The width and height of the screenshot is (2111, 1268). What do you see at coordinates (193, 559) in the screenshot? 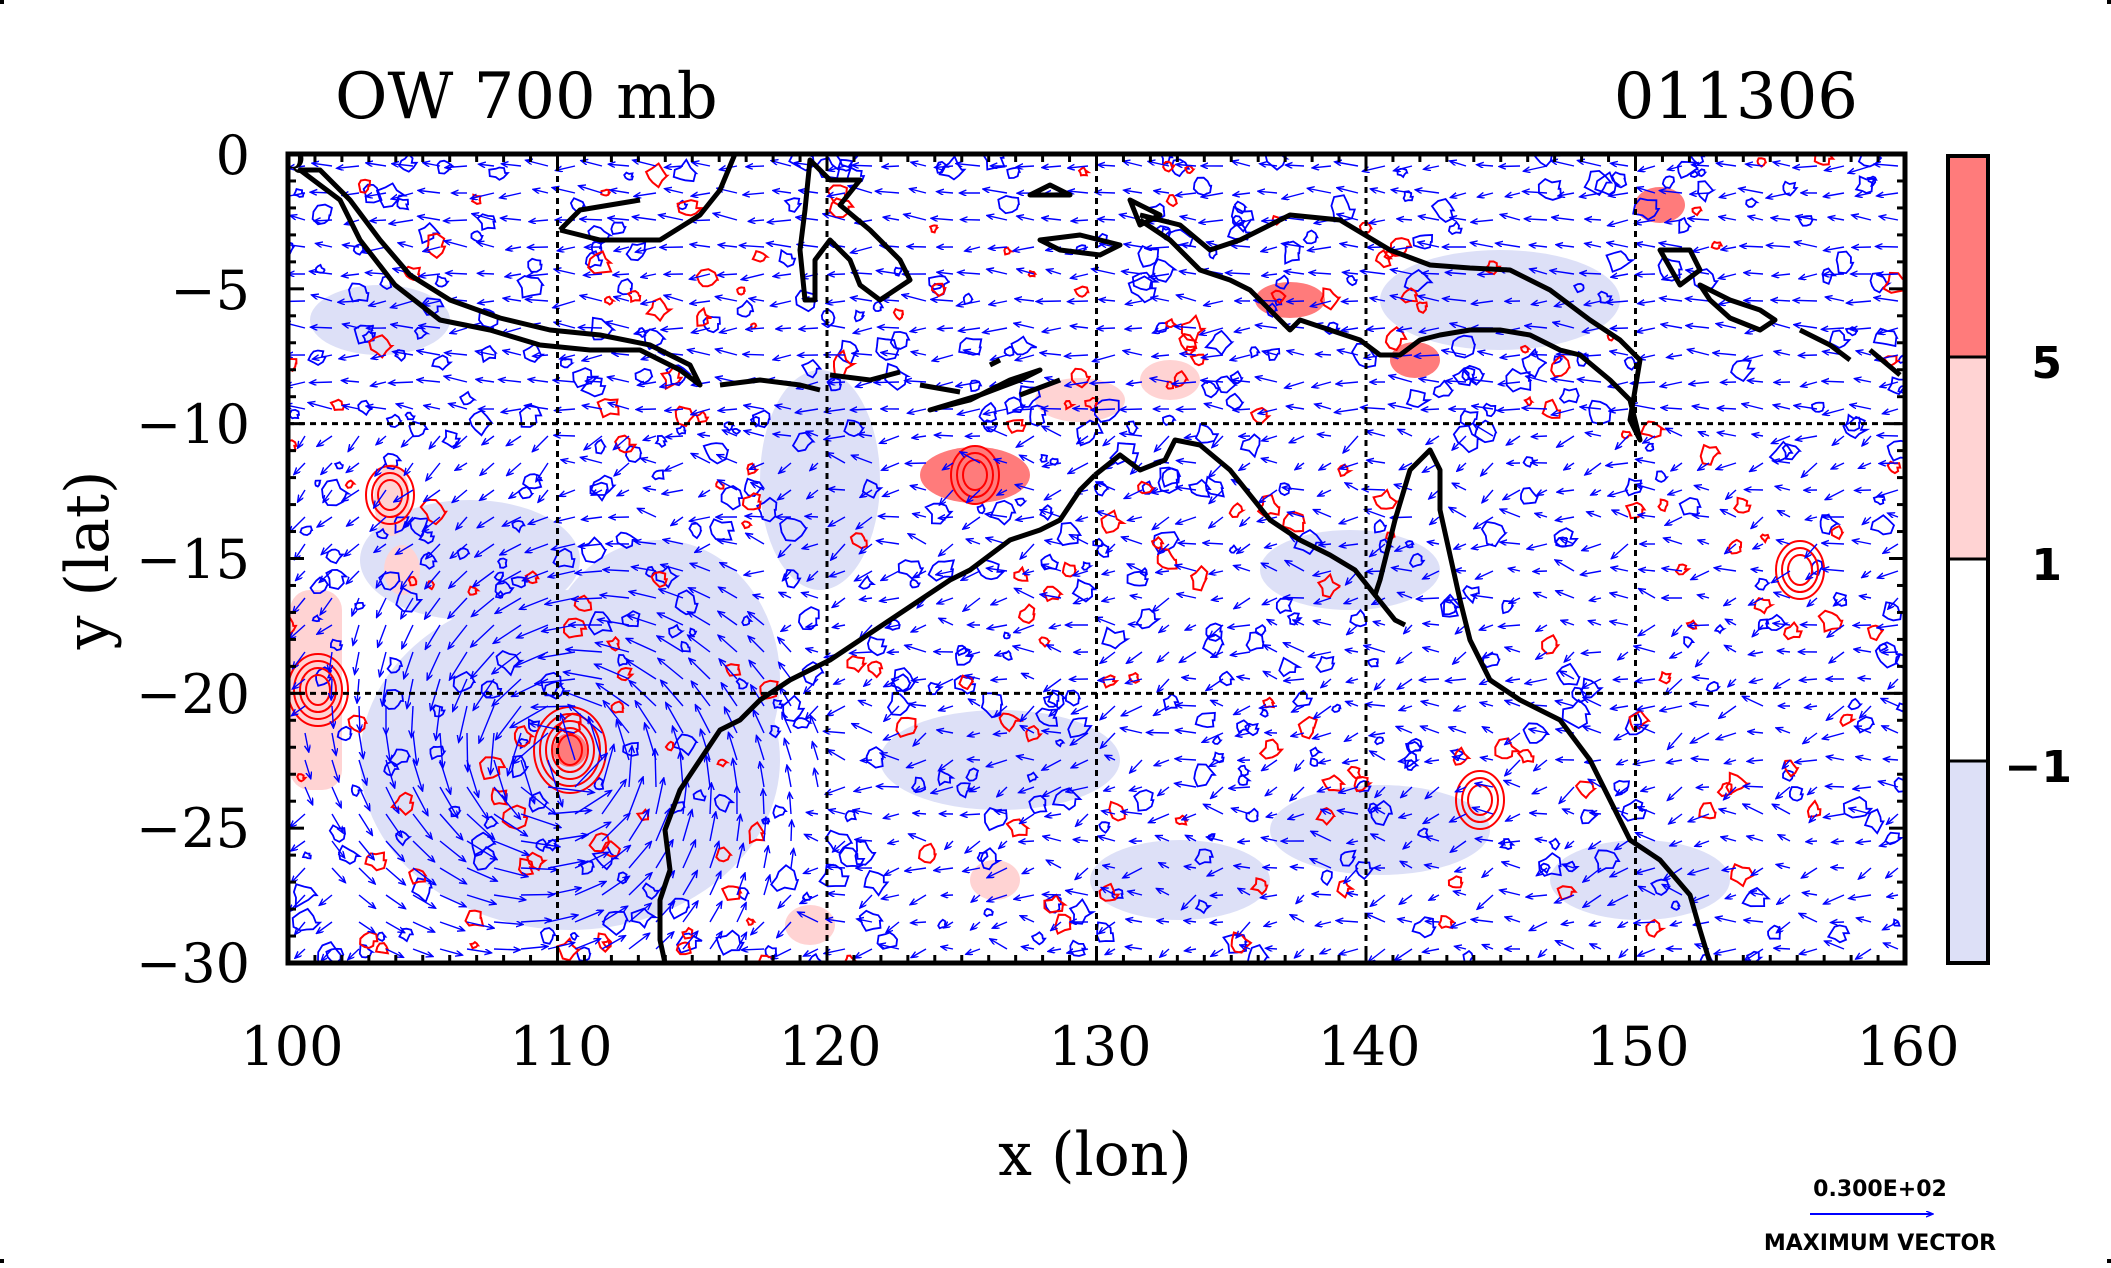
I see `y-tick-label: −15` at bounding box center [193, 559].